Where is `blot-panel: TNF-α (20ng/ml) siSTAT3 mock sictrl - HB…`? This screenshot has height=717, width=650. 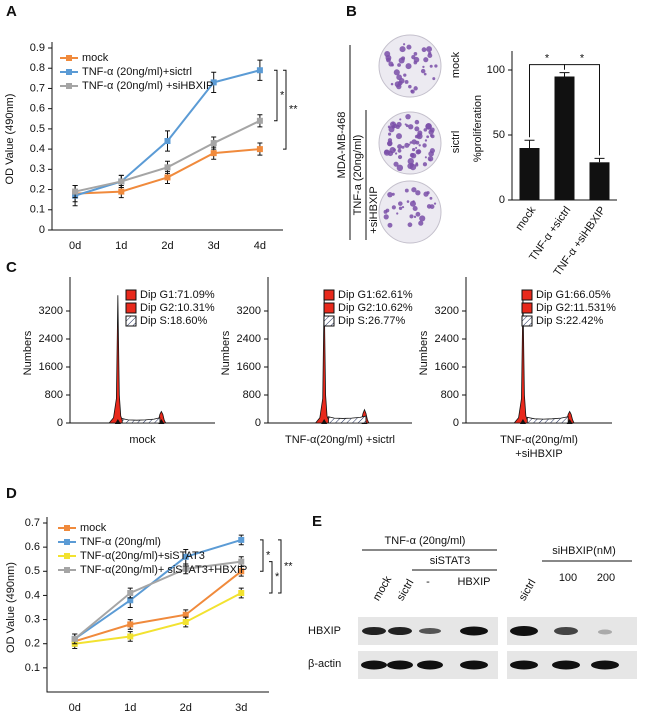
blot-panel: TNF-α (20ng/ml) siSTAT3 mock sictrl - HB… is located at coordinates (472, 607).